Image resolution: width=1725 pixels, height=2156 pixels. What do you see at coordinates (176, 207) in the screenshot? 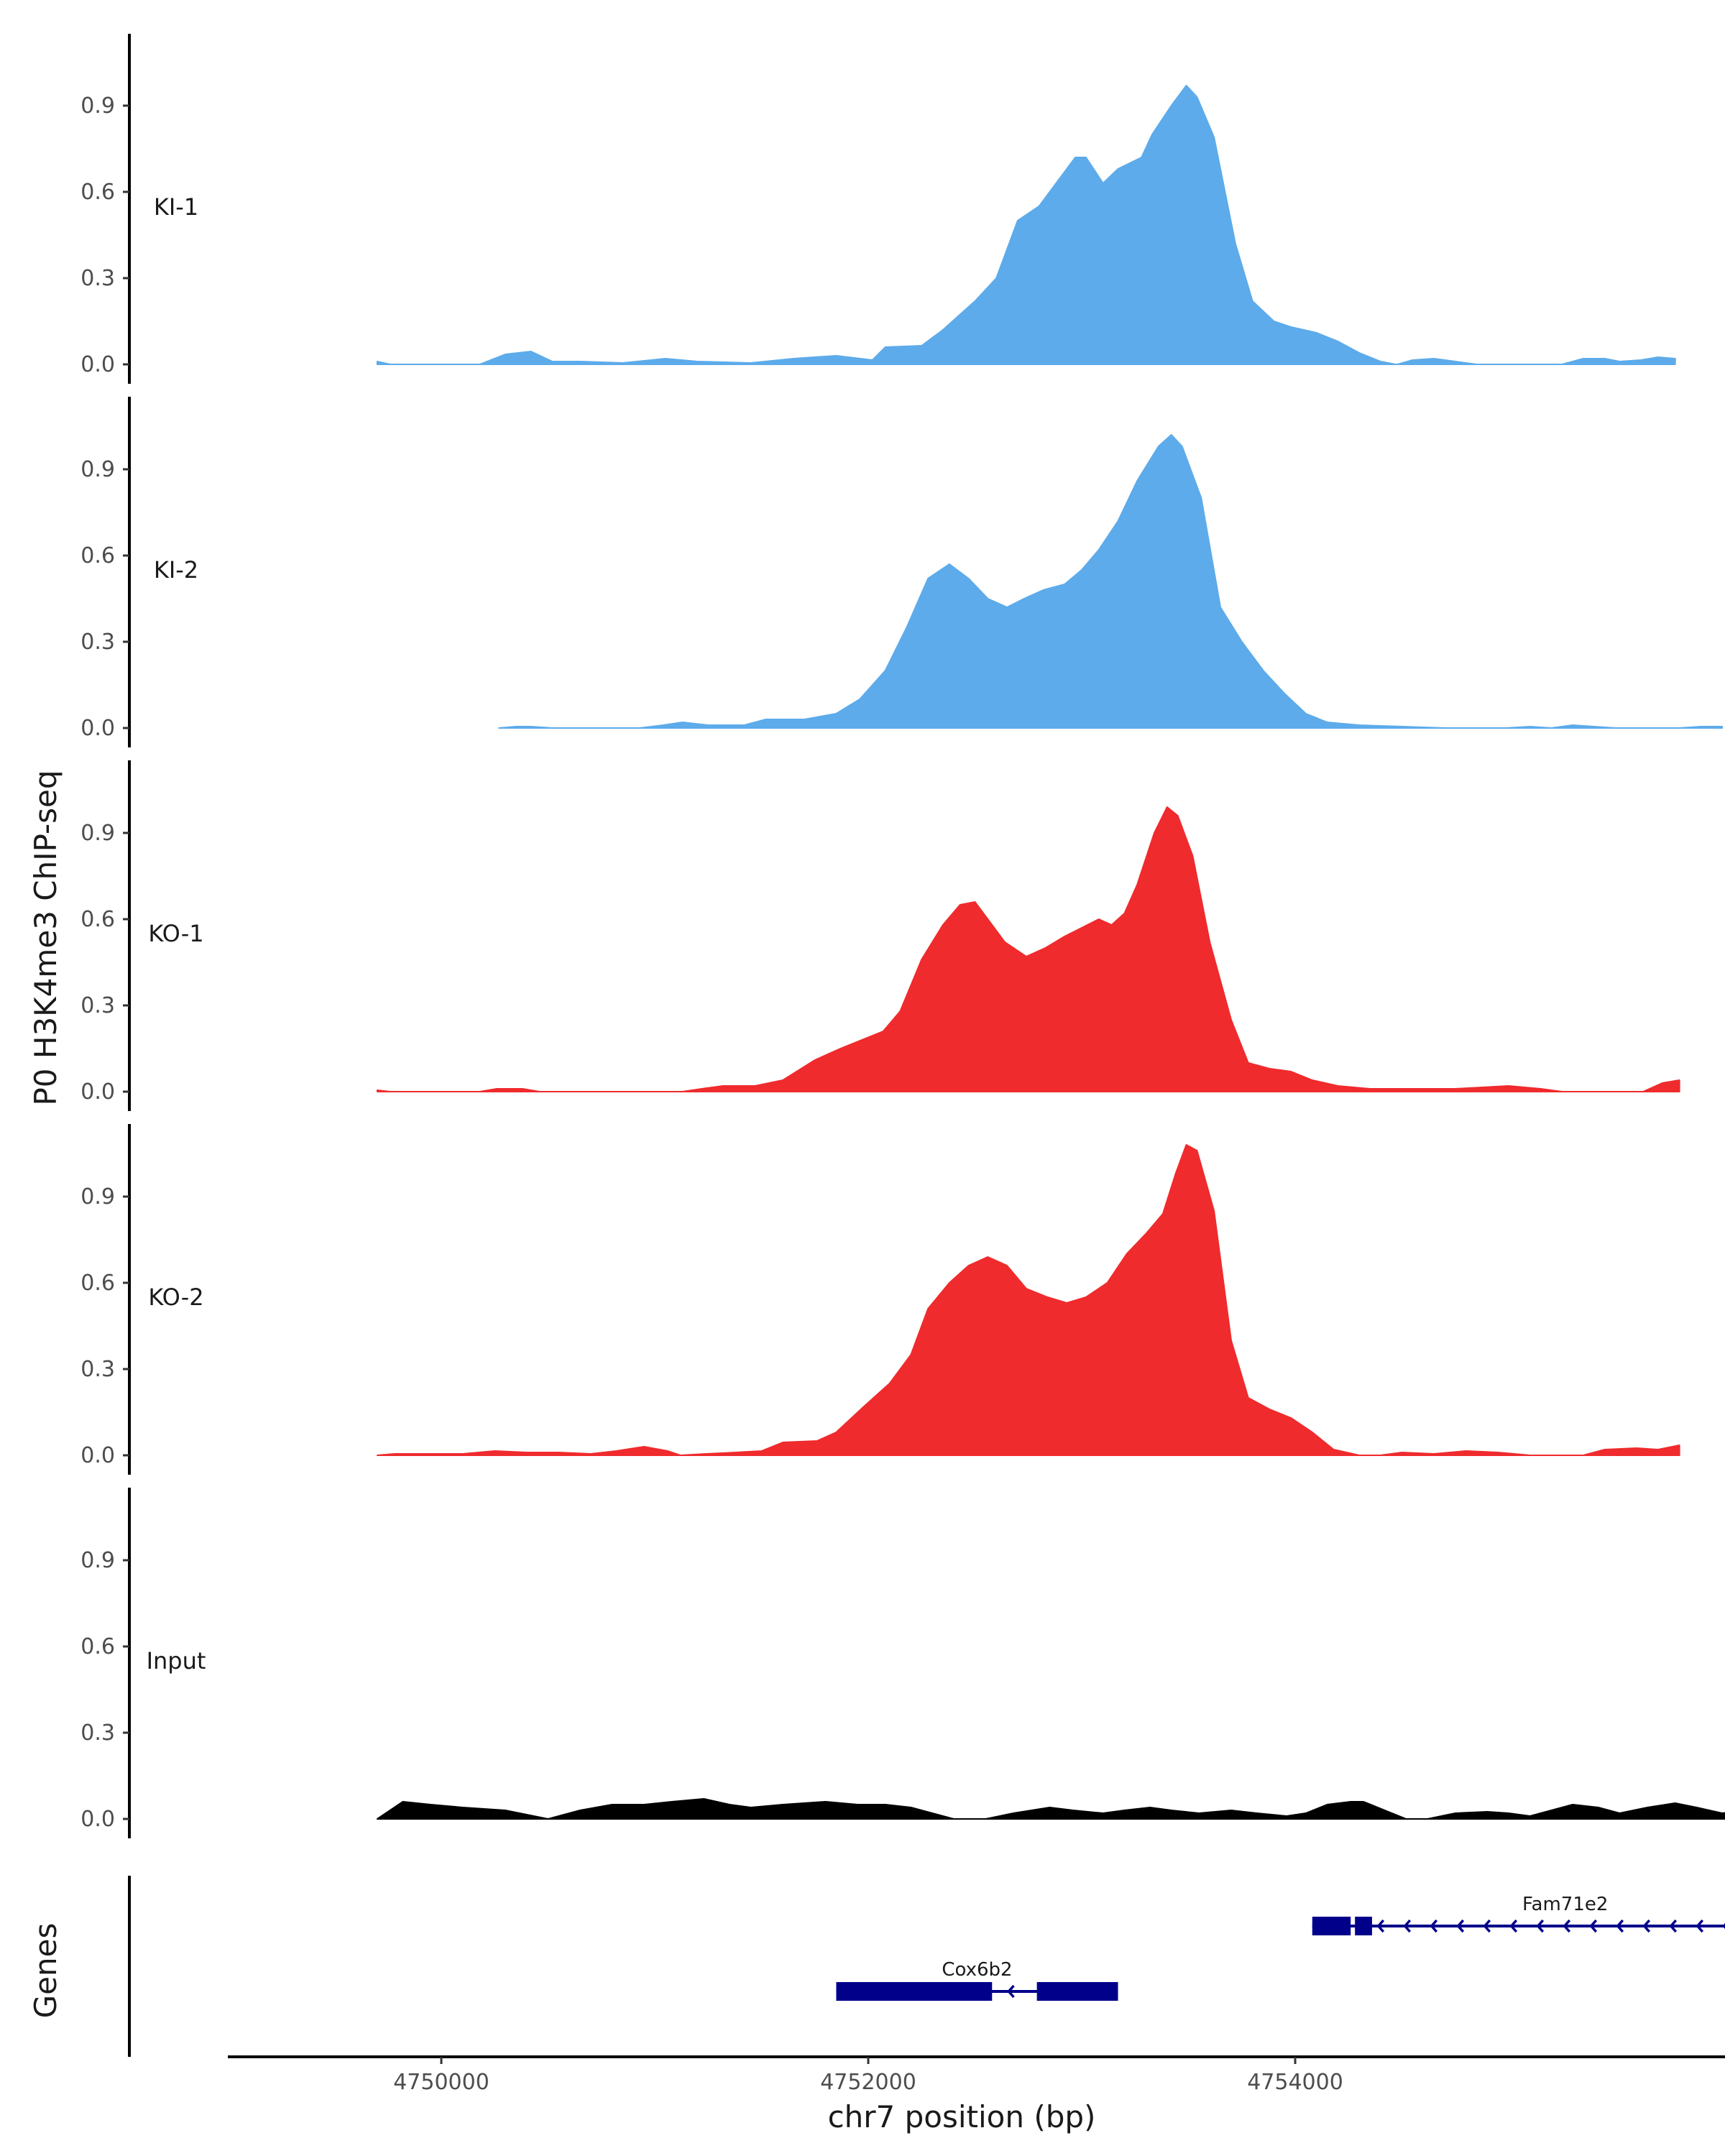
I see `track-label: KI-1` at bounding box center [176, 207].